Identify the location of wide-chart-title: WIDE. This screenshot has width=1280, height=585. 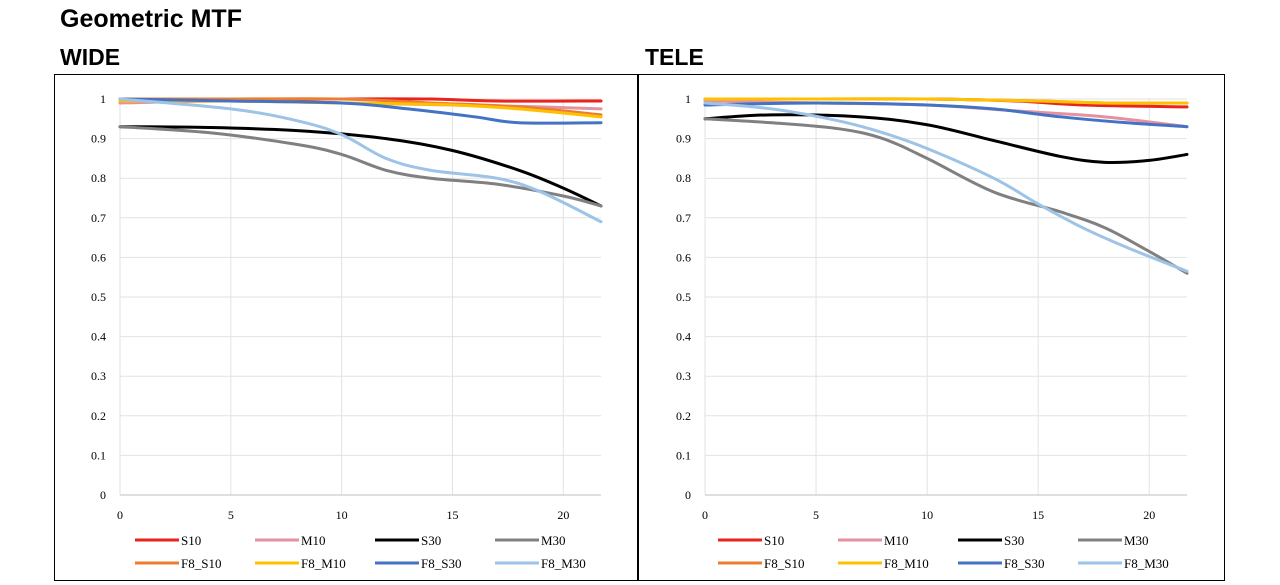
(90, 57).